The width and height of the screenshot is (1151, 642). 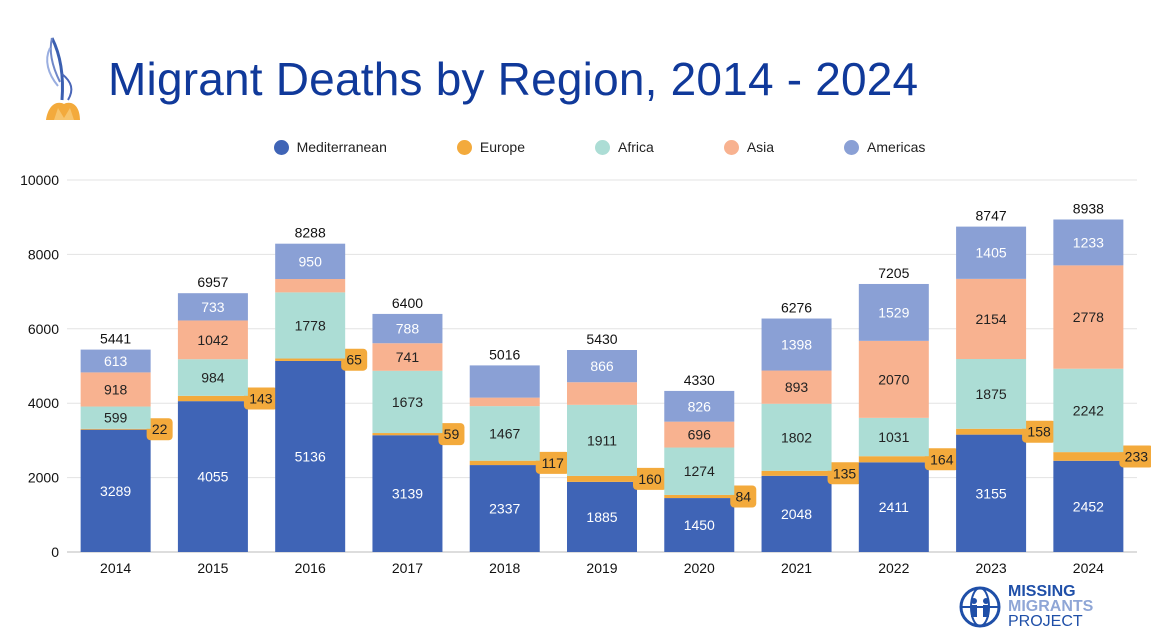 I want to click on legend-item-africa: Africa, so click(x=624, y=147).